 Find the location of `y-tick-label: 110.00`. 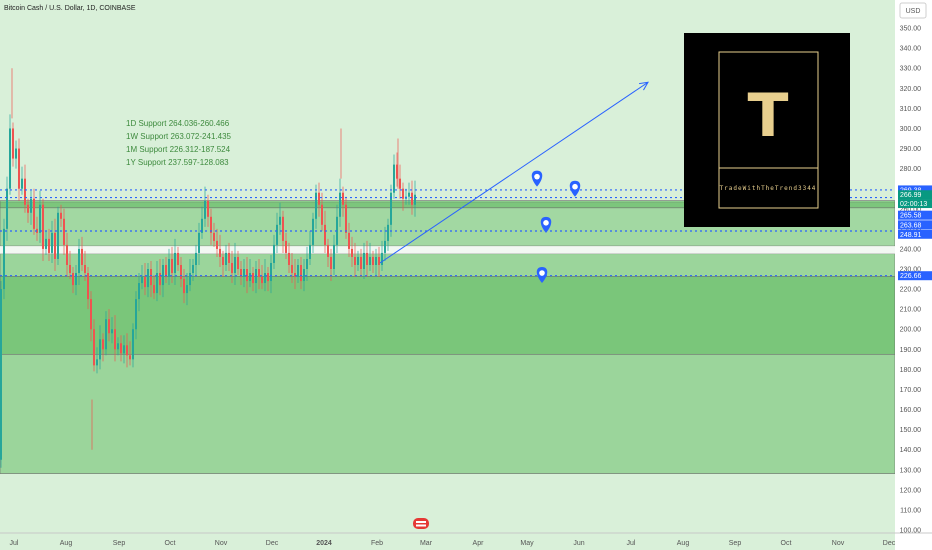

y-tick-label: 110.00 is located at coordinates (910, 510).